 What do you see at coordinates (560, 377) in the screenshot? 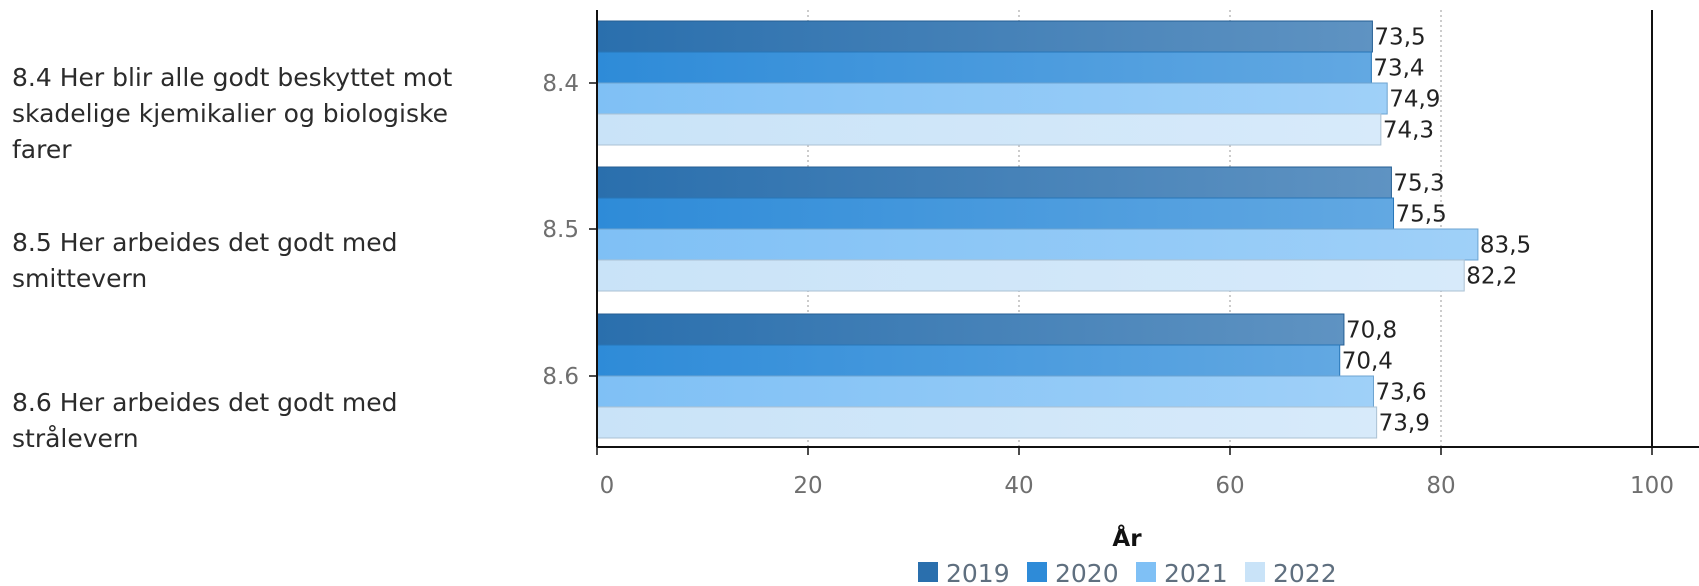
I see `category-label-8.6: 8.6` at bounding box center [560, 377].